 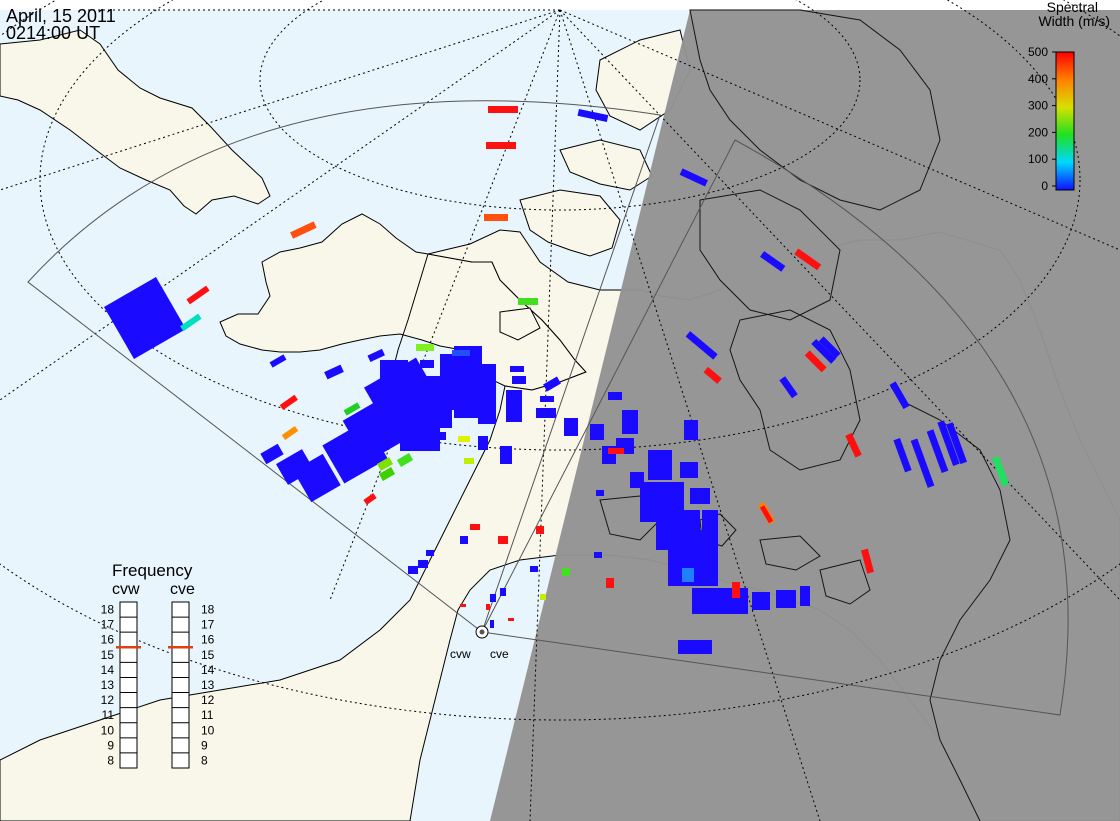 What do you see at coordinates (1038, 159) in the screenshot?
I see `colorbar-tick-label: 100` at bounding box center [1038, 159].